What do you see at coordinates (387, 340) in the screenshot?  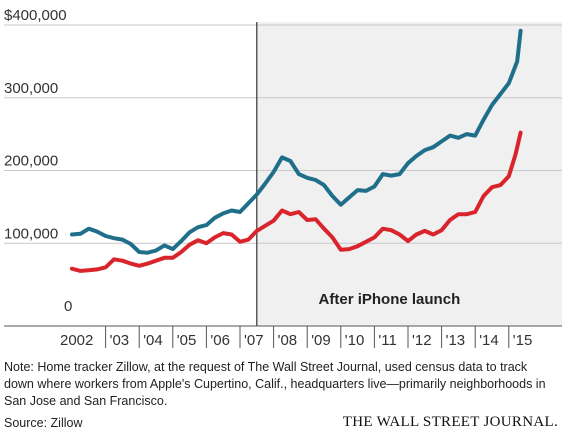 I see `x-tick-label: '11` at bounding box center [387, 340].